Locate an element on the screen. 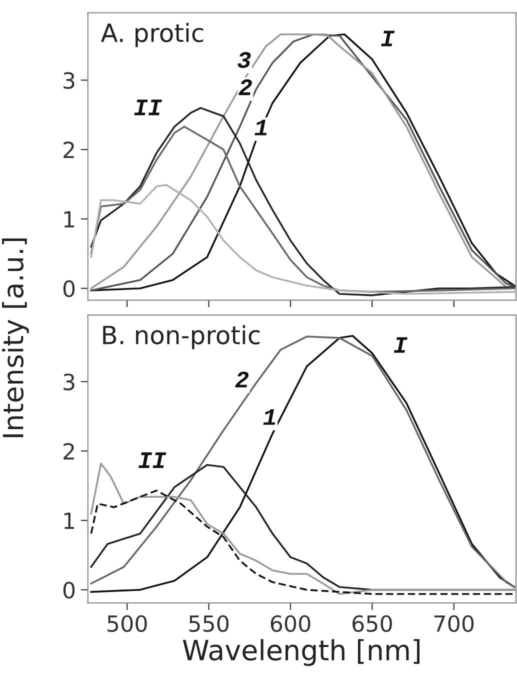  x-tick-label: 500 is located at coordinates (127, 623).